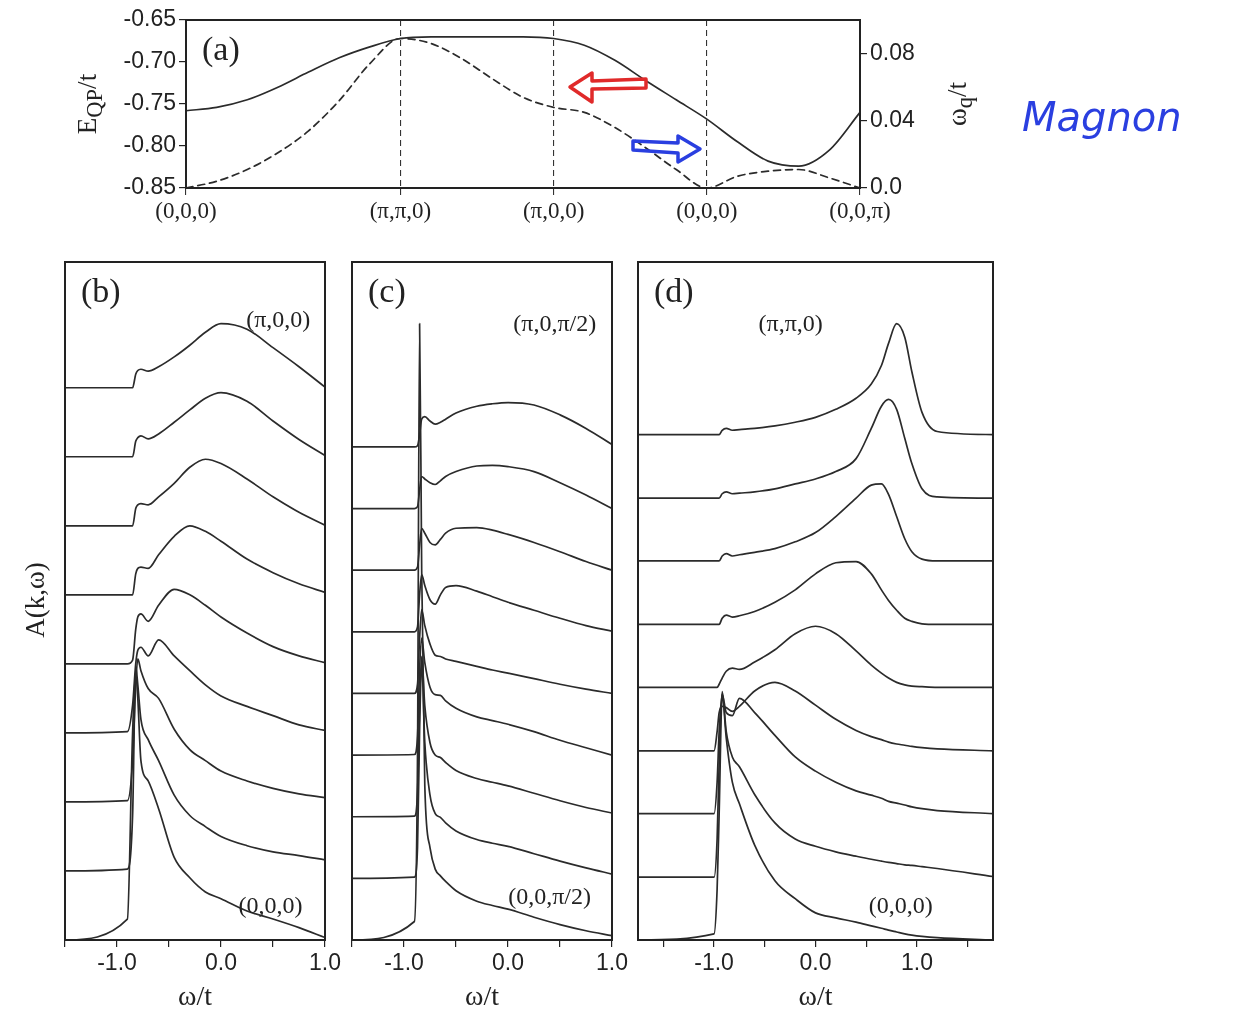 Image resolution: width=1236 pixels, height=1018 pixels. What do you see at coordinates (400, 210) in the screenshot?
I see `x-tick-label: (π,π,0)` at bounding box center [400, 210].